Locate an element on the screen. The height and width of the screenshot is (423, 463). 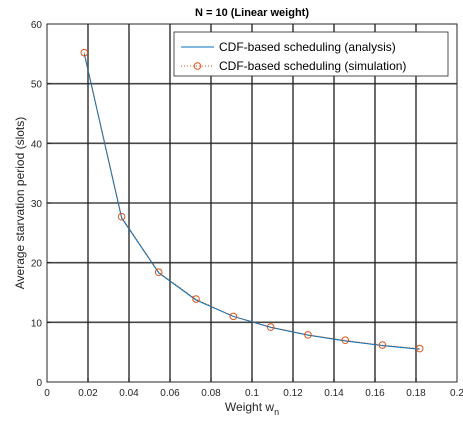
x-tick-label: 0 is located at coordinates (47, 393).